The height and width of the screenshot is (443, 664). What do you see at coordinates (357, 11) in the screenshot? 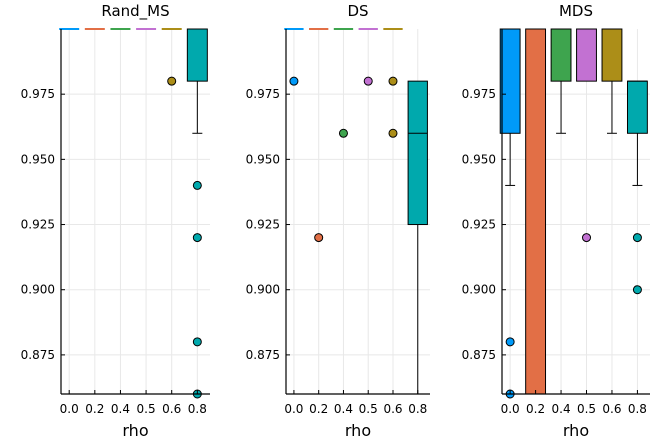
I see `panel-title: DS` at bounding box center [357, 11].